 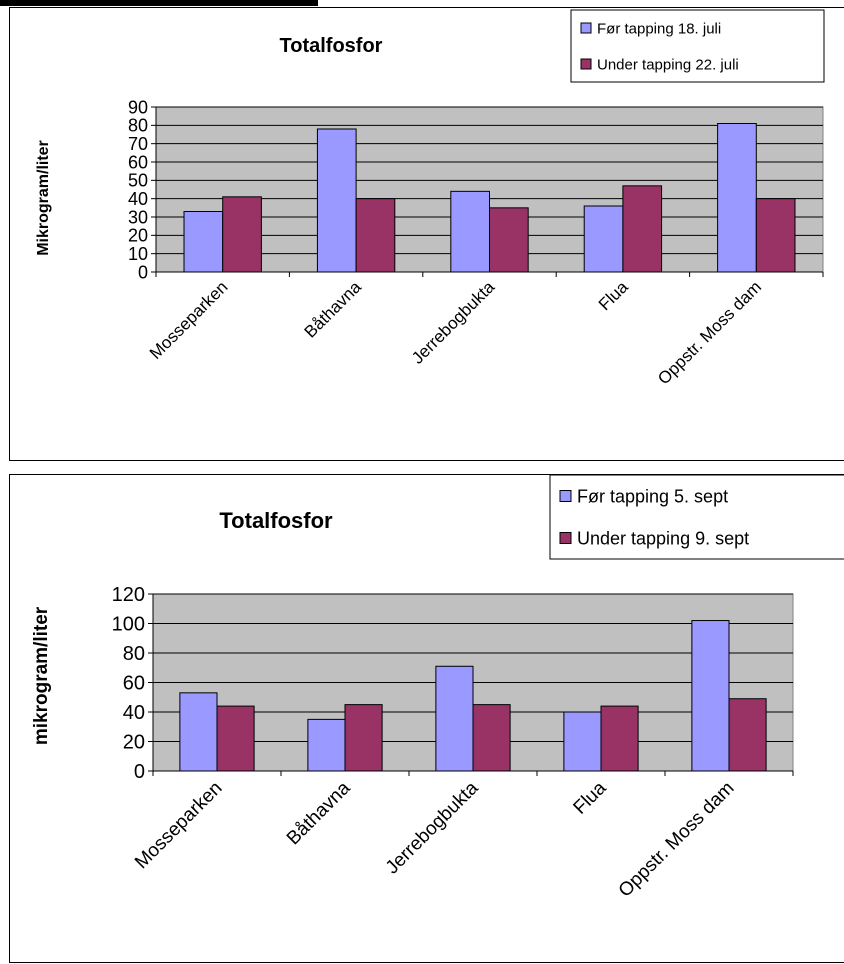 What do you see at coordinates (138, 254) in the screenshot?
I see `y-tick-label: 10` at bounding box center [138, 254].